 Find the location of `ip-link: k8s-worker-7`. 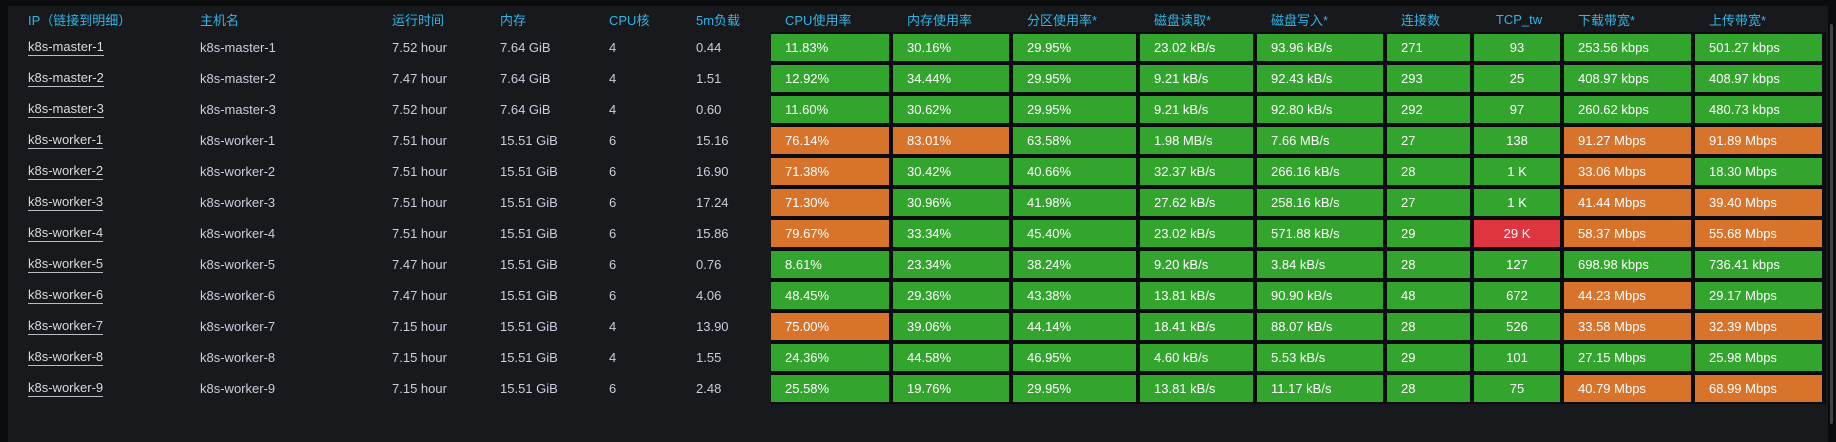

ip-link: k8s-worker-7 is located at coordinates (66, 326).